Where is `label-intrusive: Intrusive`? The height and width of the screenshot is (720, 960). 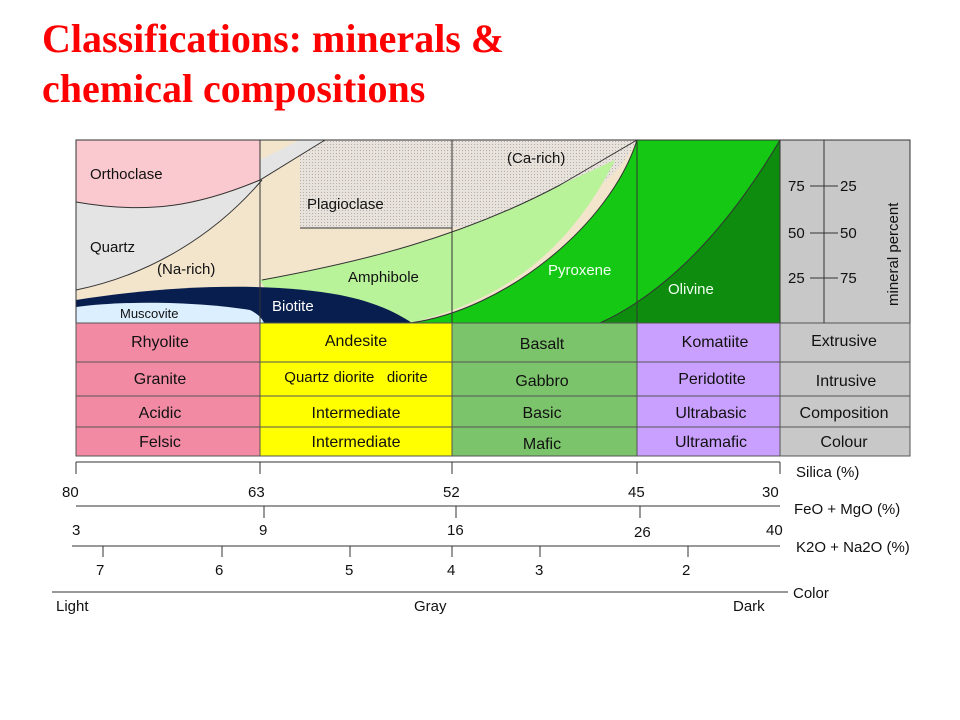 label-intrusive: Intrusive is located at coordinates (846, 381).